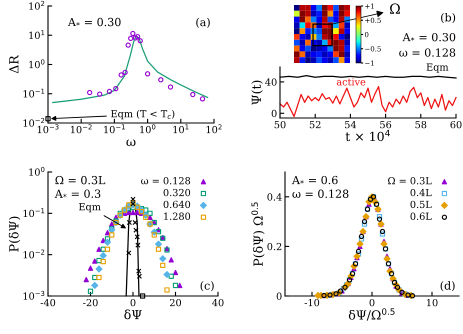 The width and height of the screenshot is (463, 334). What do you see at coordinates (420, 124) in the screenshot?
I see `x-tick-label: 58` at bounding box center [420, 124].